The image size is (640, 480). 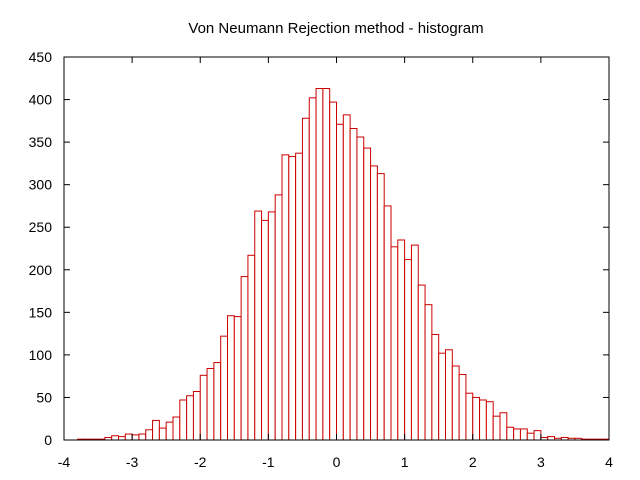 What do you see at coordinates (48, 440) in the screenshot?
I see `y-tick-label: 0` at bounding box center [48, 440].